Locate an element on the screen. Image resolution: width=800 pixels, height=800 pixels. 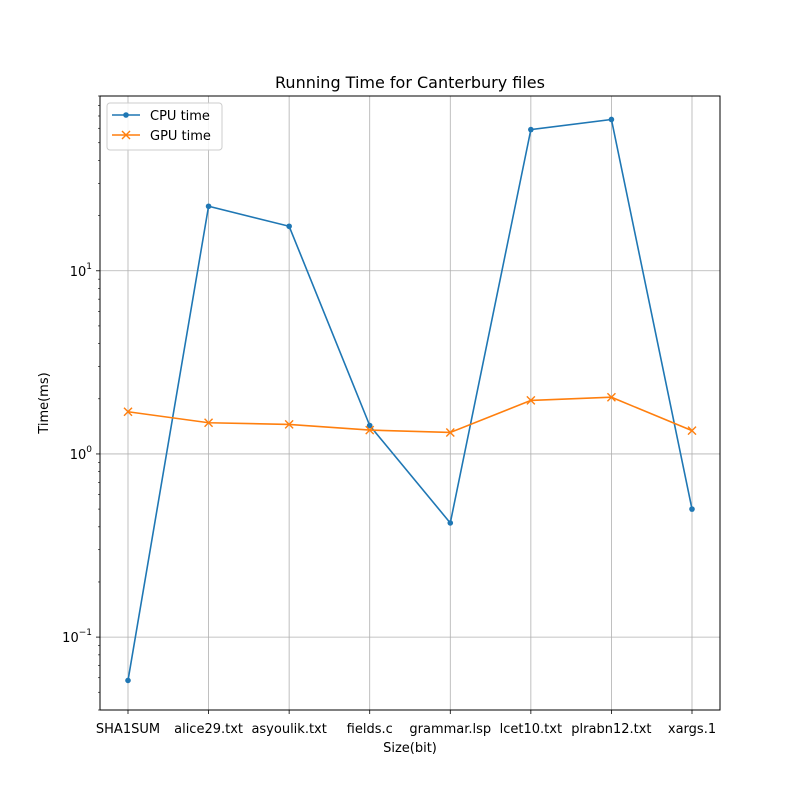
x-tick-label: grammar.lsp is located at coordinates (450, 729).